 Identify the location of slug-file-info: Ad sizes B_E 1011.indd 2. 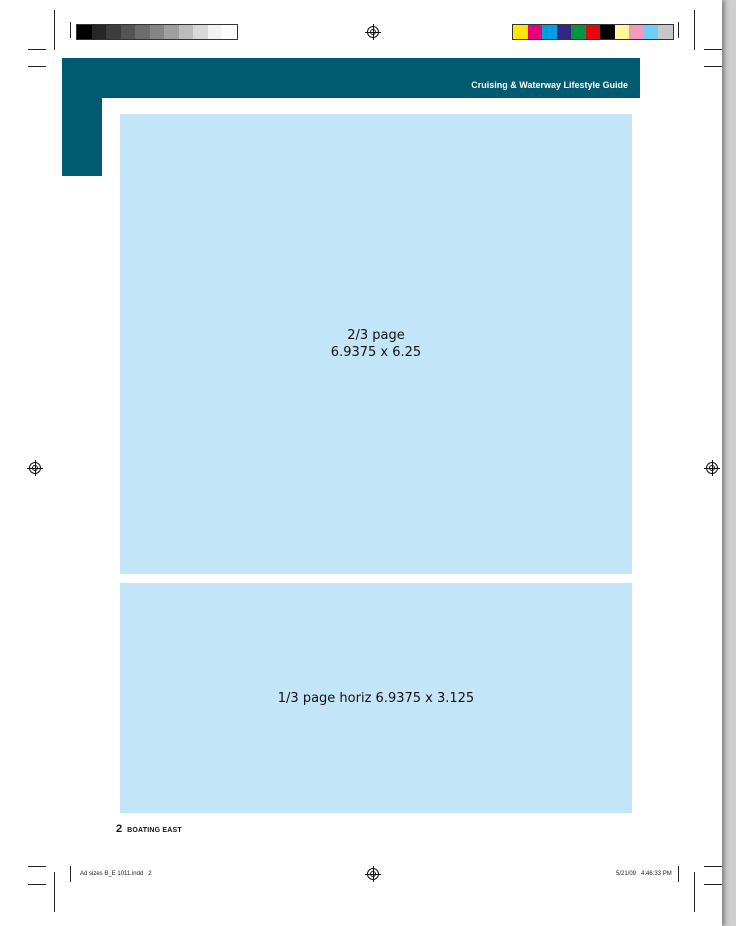
(116, 874).